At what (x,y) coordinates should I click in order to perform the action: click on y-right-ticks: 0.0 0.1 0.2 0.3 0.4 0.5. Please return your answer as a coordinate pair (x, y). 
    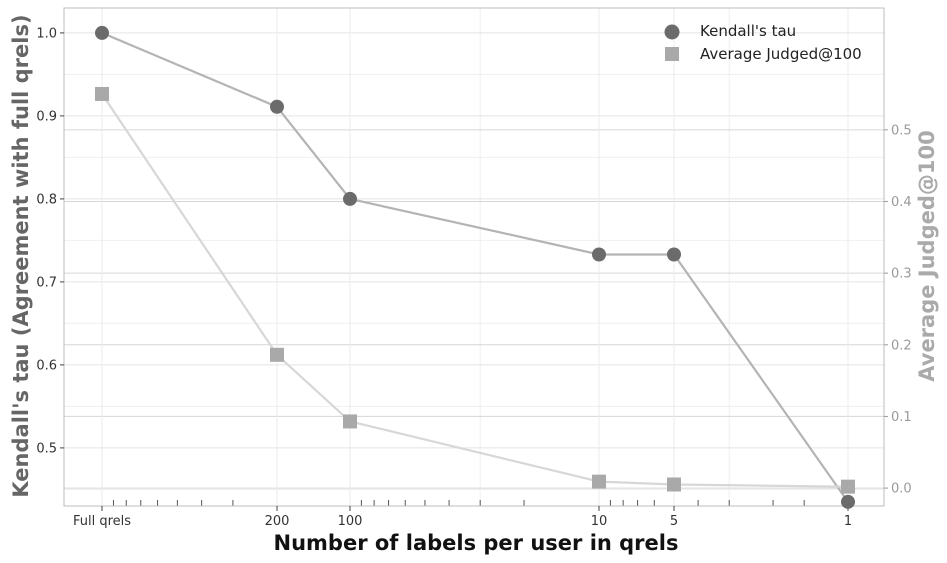
    Looking at the image, I should click on (898, 310).